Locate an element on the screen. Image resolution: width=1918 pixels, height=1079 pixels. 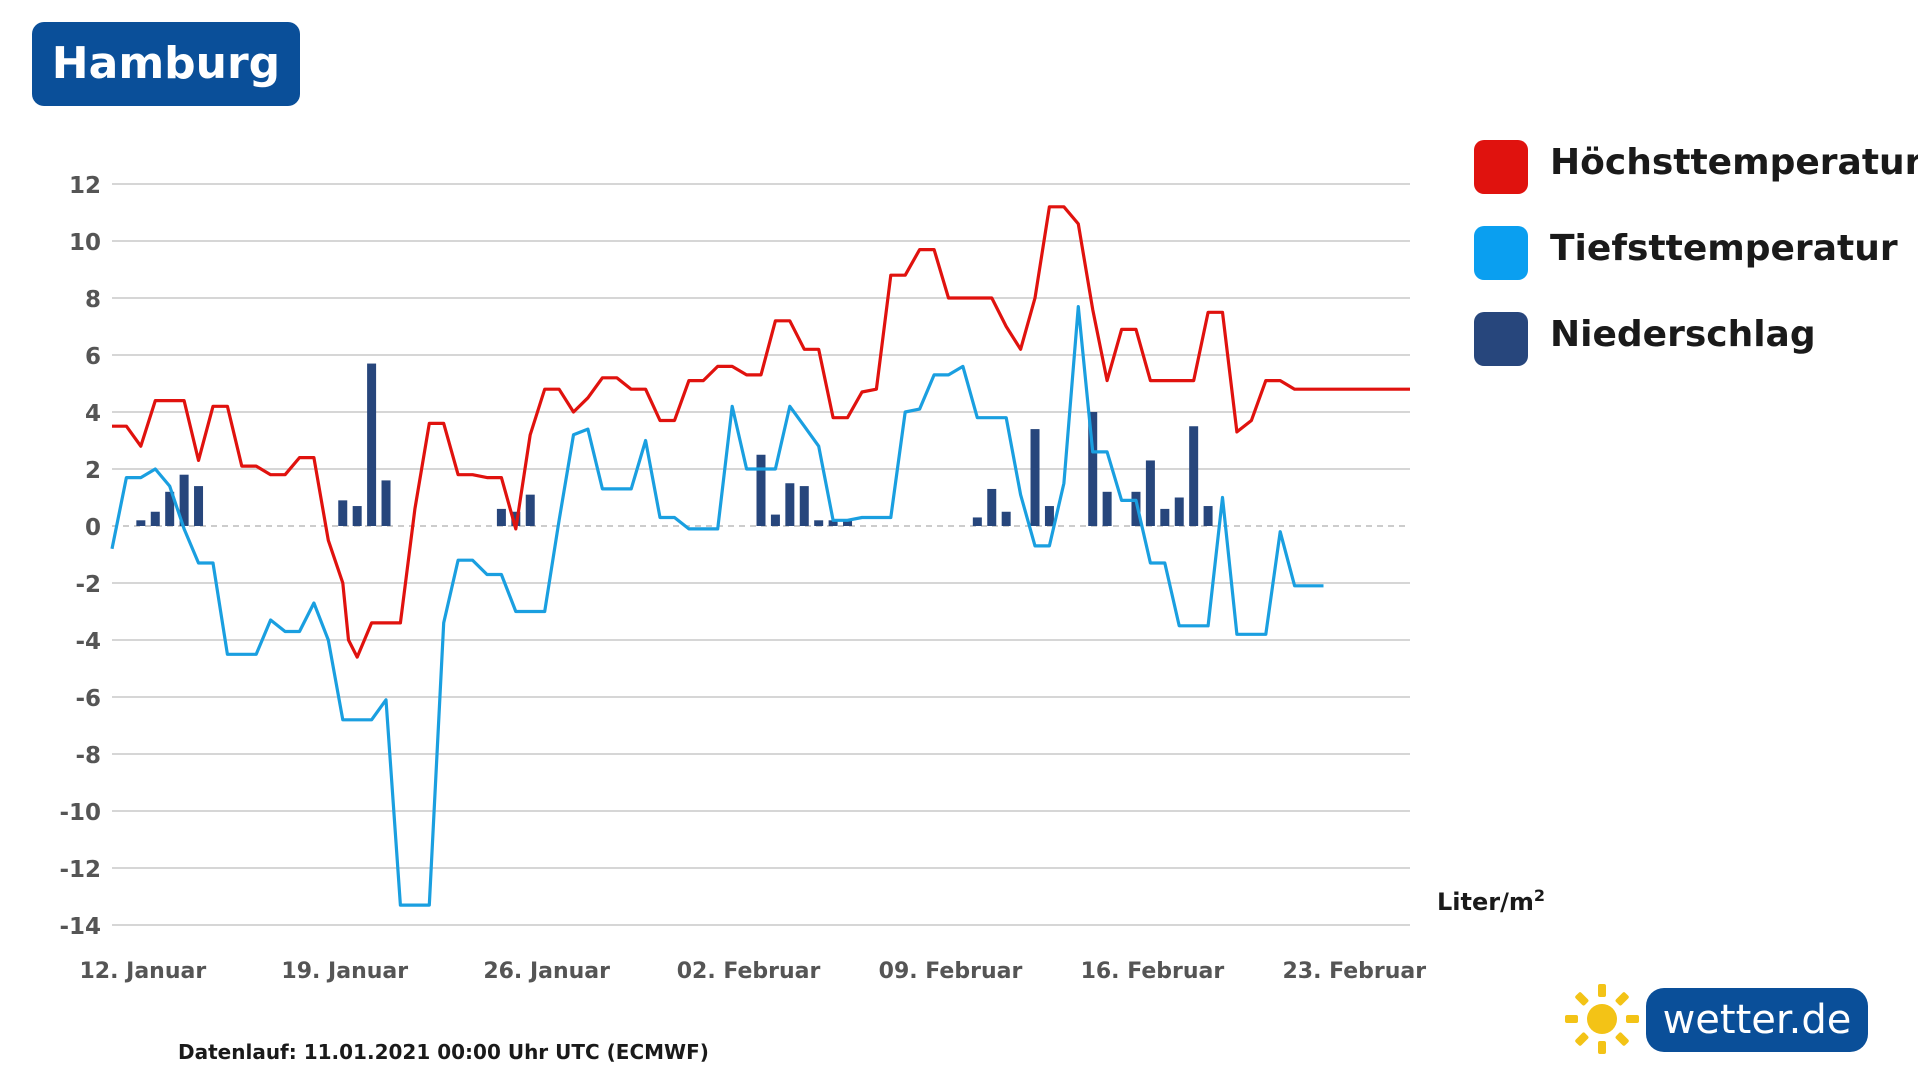
y-tick-label: -10 is located at coordinates (80, 813).